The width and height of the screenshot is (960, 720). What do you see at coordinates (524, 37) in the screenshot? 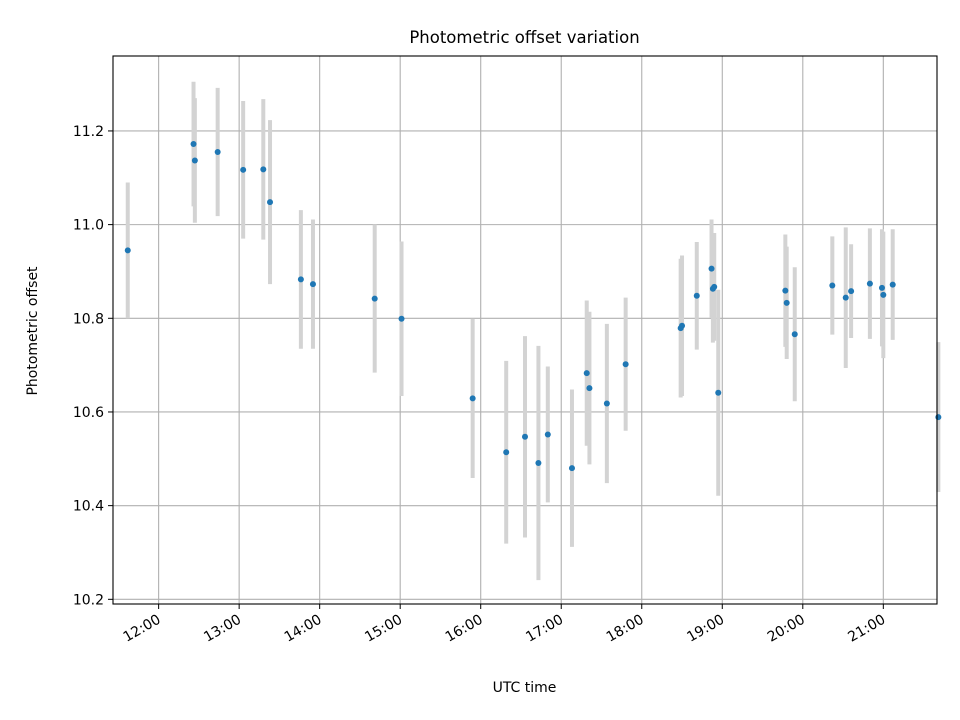
I see `chart-title: Photometric offset variation` at bounding box center [524, 37].